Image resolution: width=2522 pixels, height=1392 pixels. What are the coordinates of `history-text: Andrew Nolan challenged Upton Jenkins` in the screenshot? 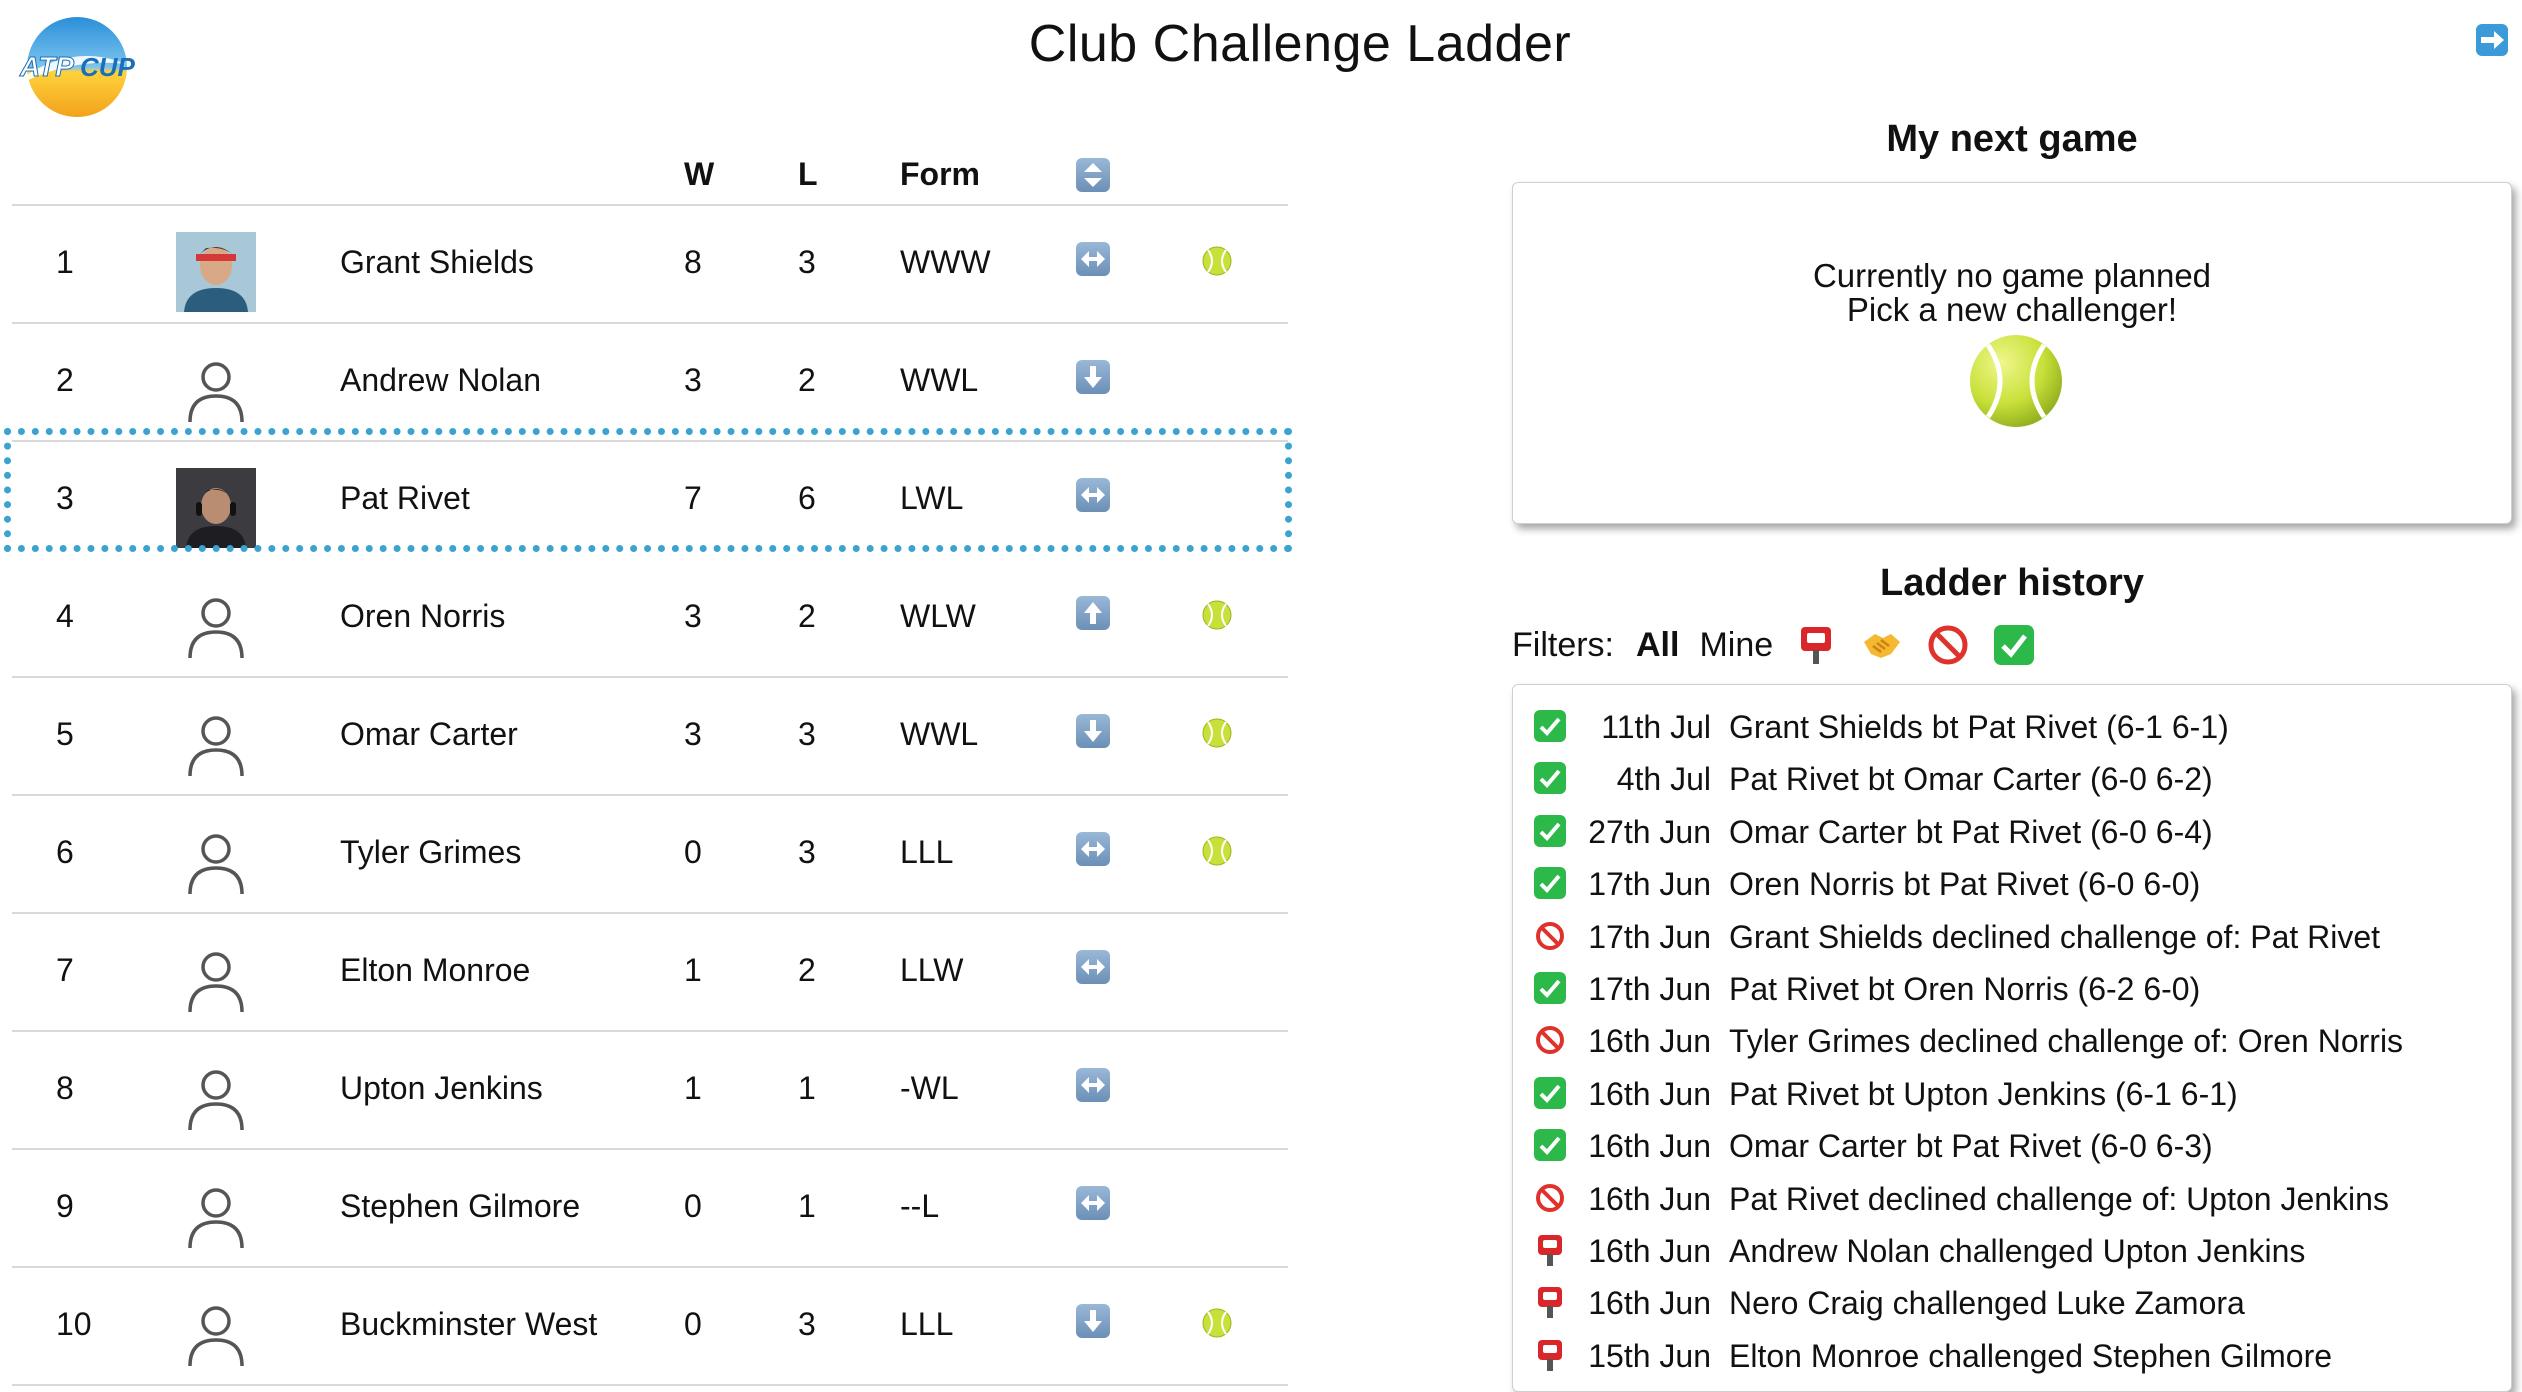 It's located at (2017, 1251).